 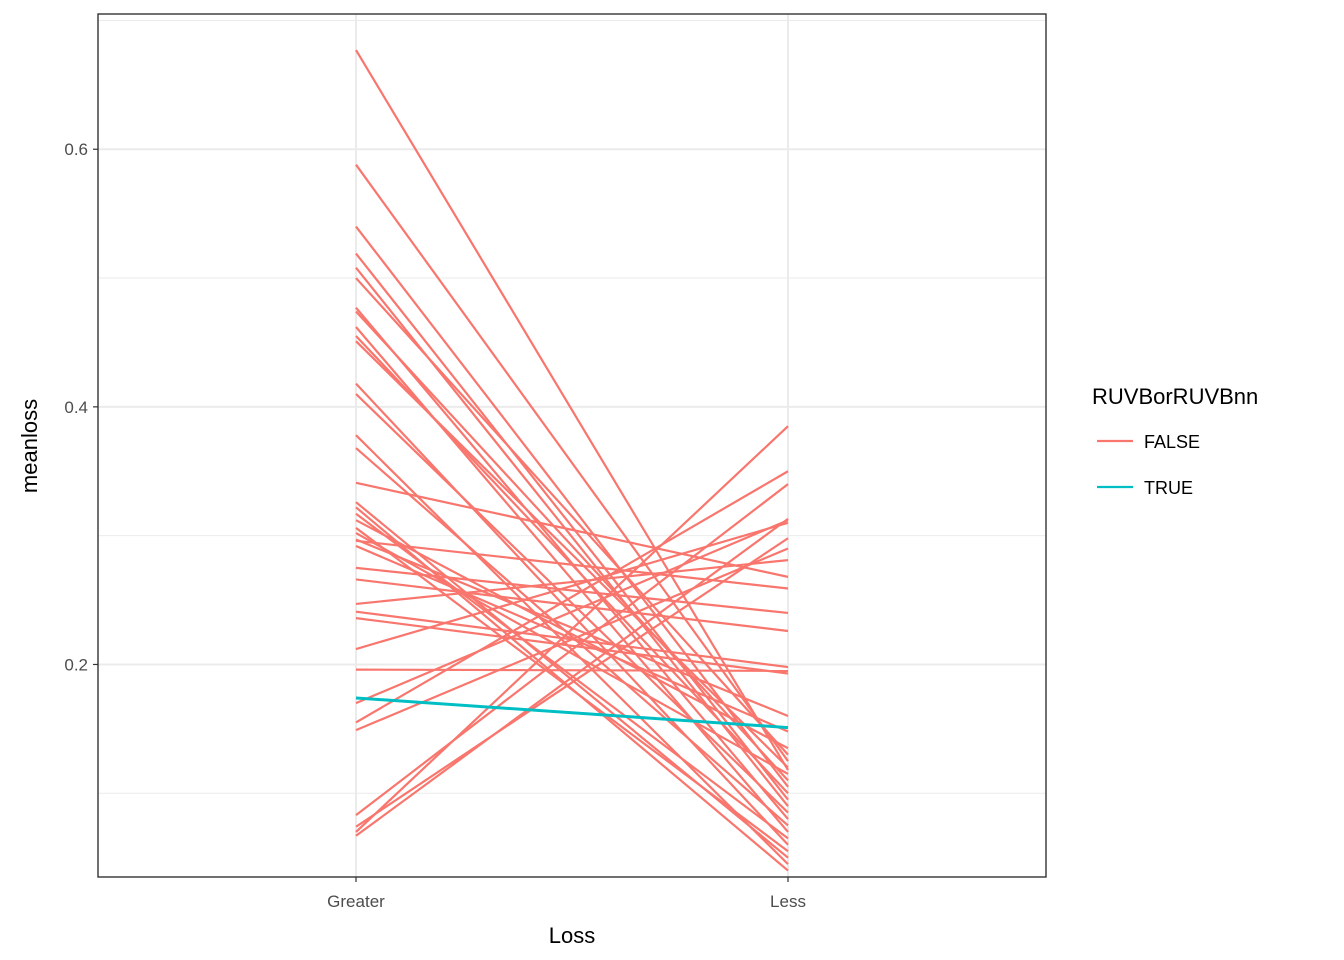 I want to click on y-tick-label: 0.6, so click(x=76, y=149).